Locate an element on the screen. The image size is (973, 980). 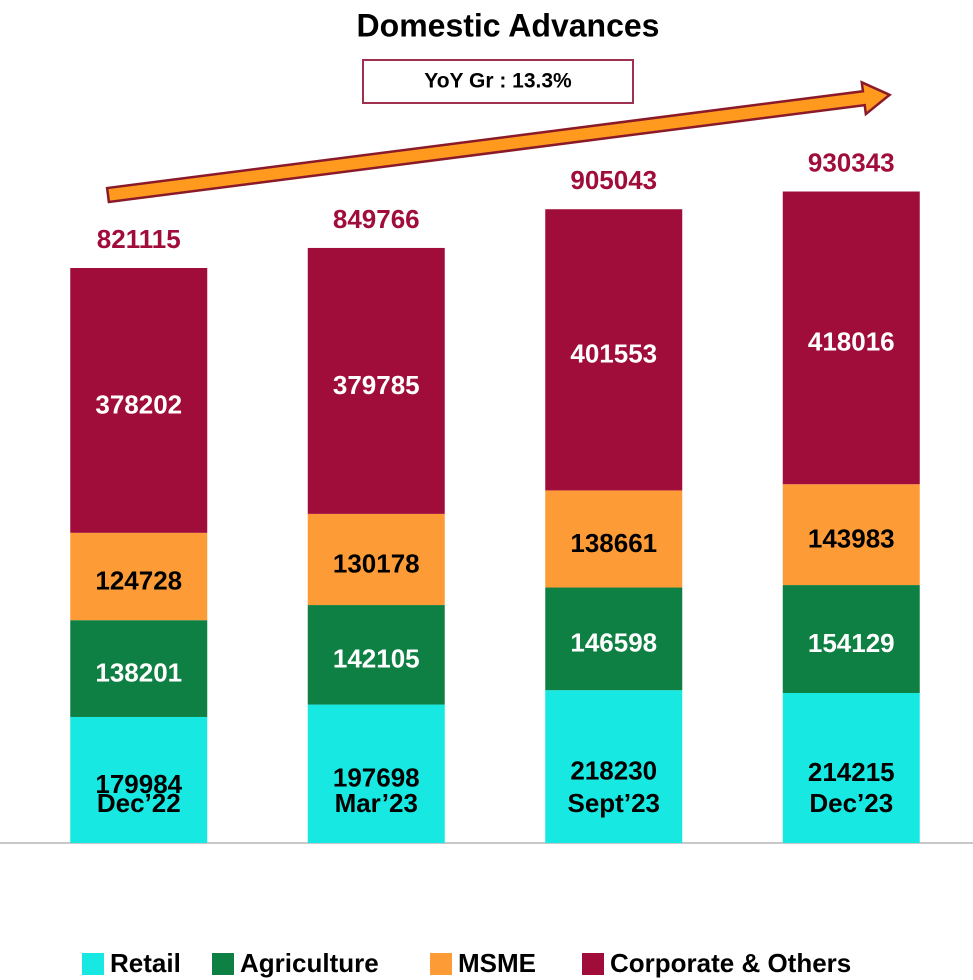
total-label: 930343 is located at coordinates (851, 162).